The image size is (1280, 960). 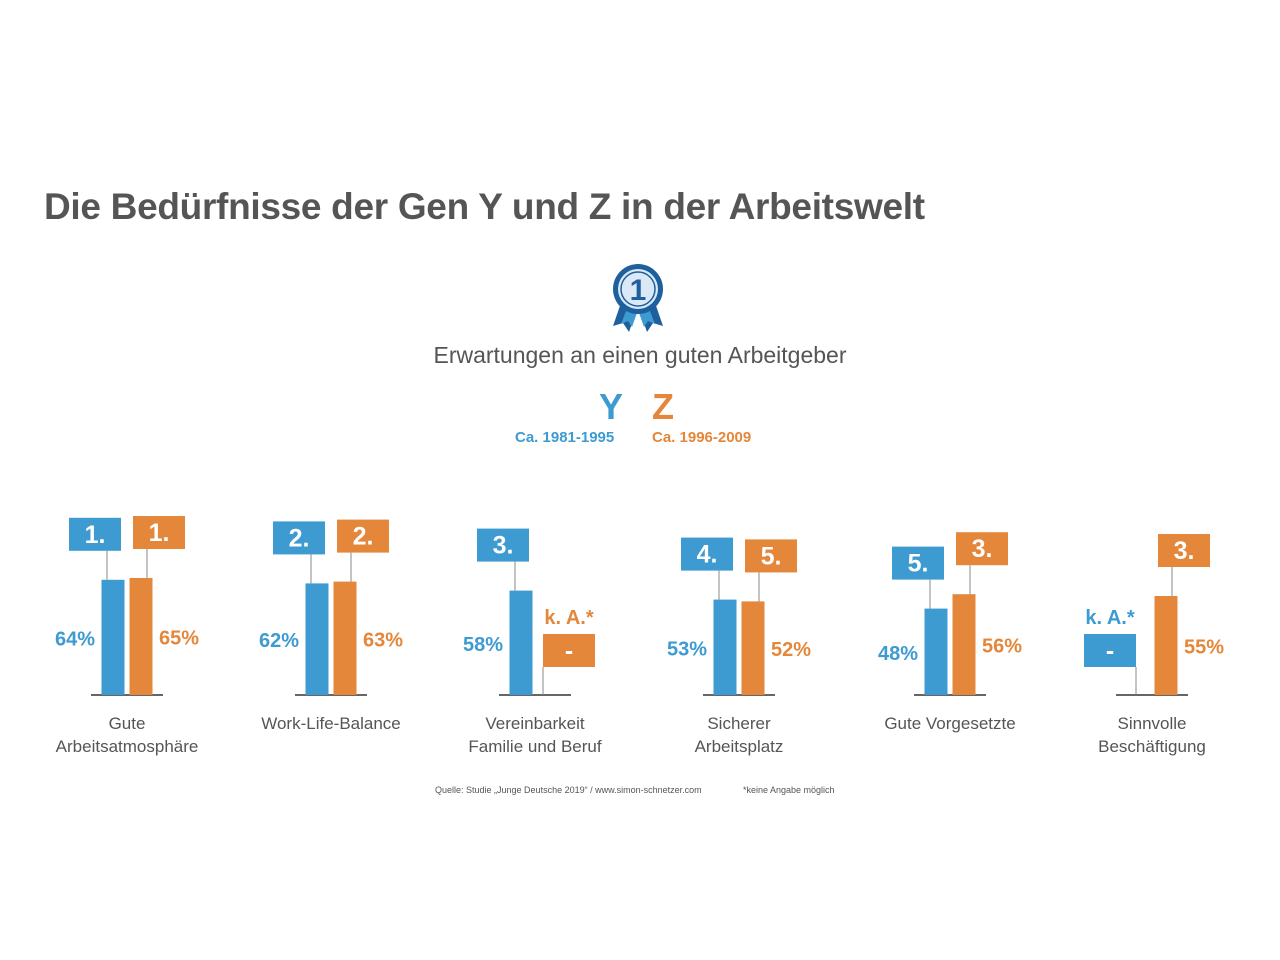 I want to click on cat-2-label-line-1: Work-Life-Balance, so click(x=331, y=723).